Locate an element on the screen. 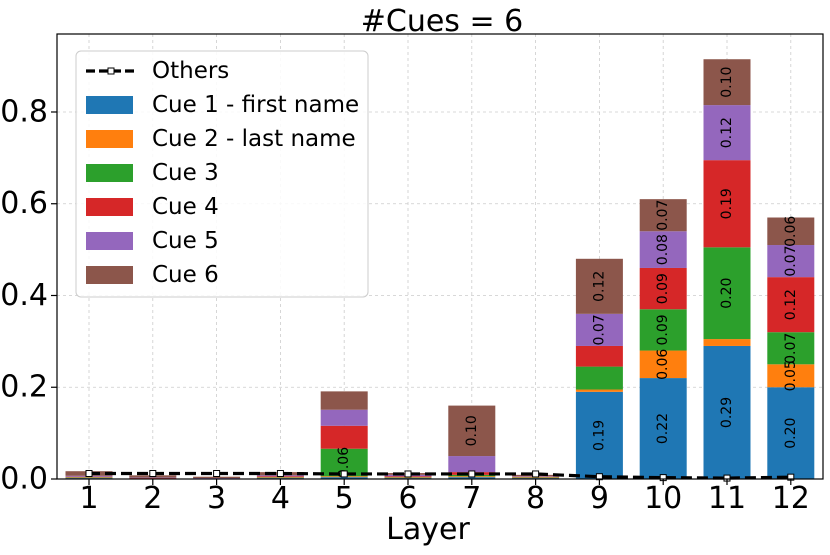  x-tick-label: 11 is located at coordinates (727, 498).